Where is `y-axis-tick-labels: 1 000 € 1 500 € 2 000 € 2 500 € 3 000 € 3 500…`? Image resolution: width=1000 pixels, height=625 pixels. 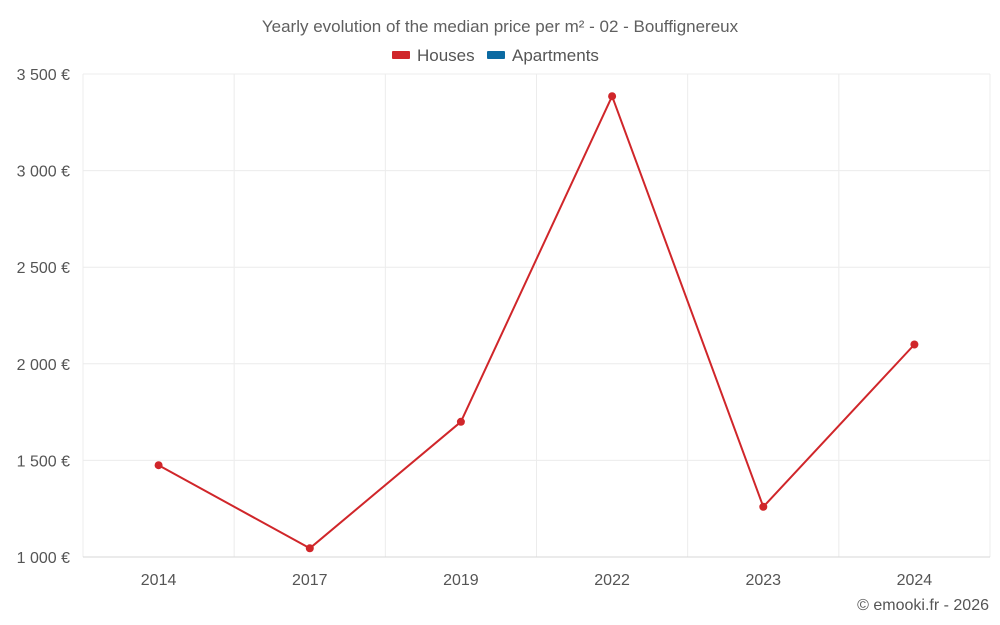 y-axis-tick-labels: 1 000 € 1 500 € 2 000 € 2 500 € 3 000 € 3 500… is located at coordinates (43, 317).